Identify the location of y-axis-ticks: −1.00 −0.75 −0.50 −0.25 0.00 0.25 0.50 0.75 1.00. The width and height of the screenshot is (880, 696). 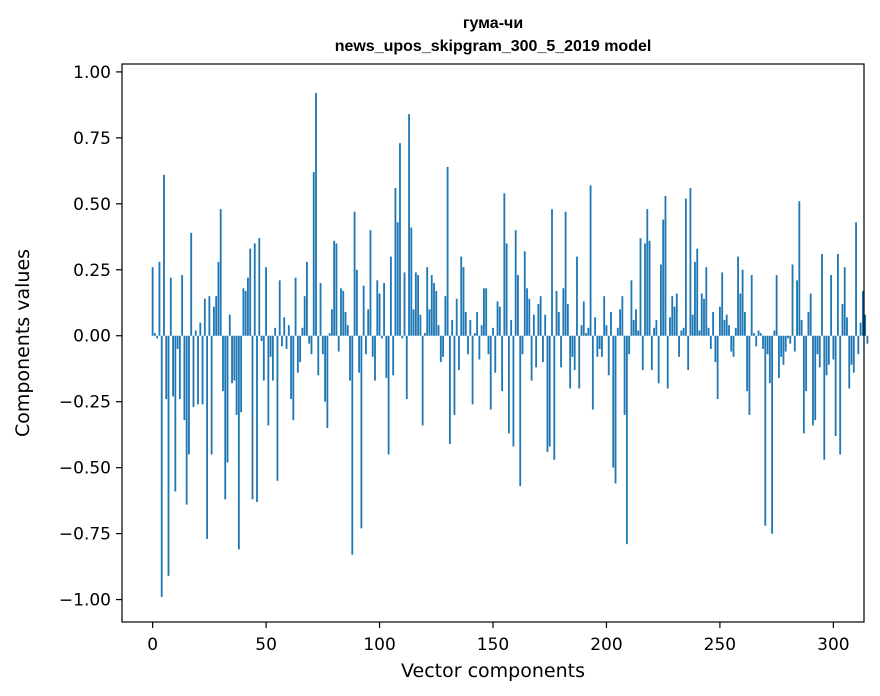
(90, 337).